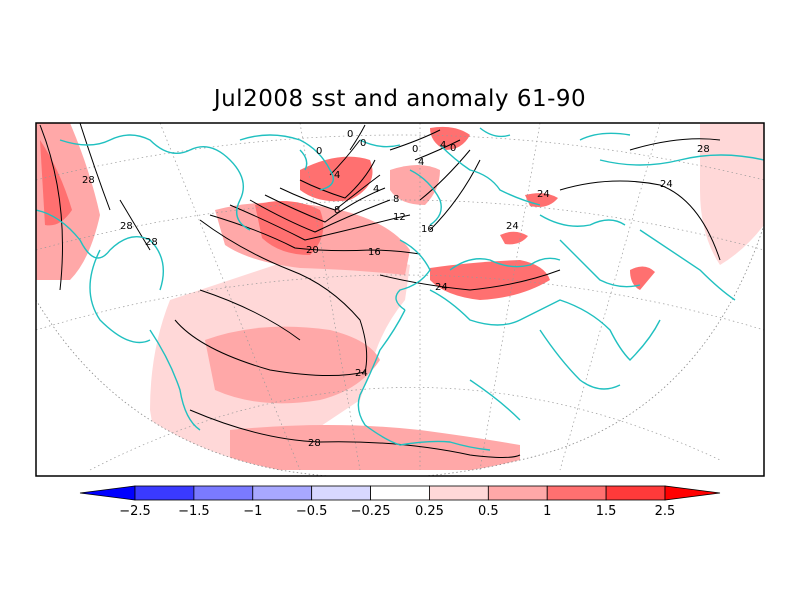 This screenshot has height=600, width=800. What do you see at coordinates (400, 502) in the screenshot?
I see `colorbar: −2.5 −1.5 −1 −0.5 −0.25 0.25 0.5 1 1.5 2.5` at bounding box center [400, 502].